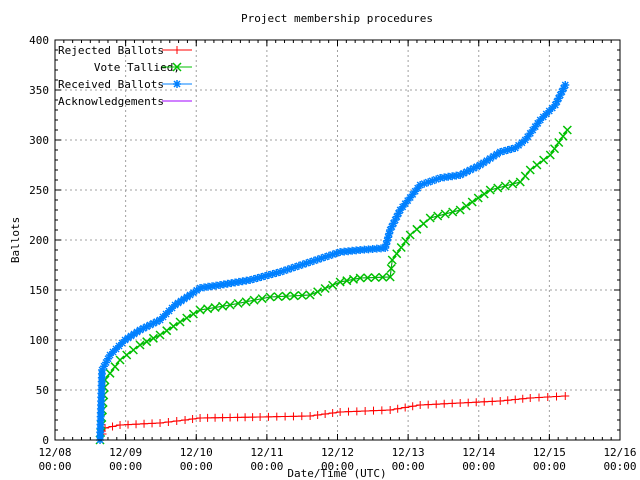 The image size is (640, 480). Describe the element at coordinates (337, 18) in the screenshot. I see `chart-title: Project membership procedures` at that location.